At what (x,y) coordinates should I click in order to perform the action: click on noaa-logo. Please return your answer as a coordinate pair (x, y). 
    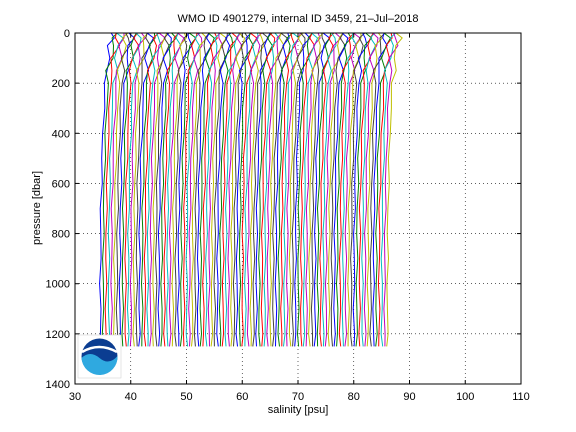
    Looking at the image, I should click on (99, 356).